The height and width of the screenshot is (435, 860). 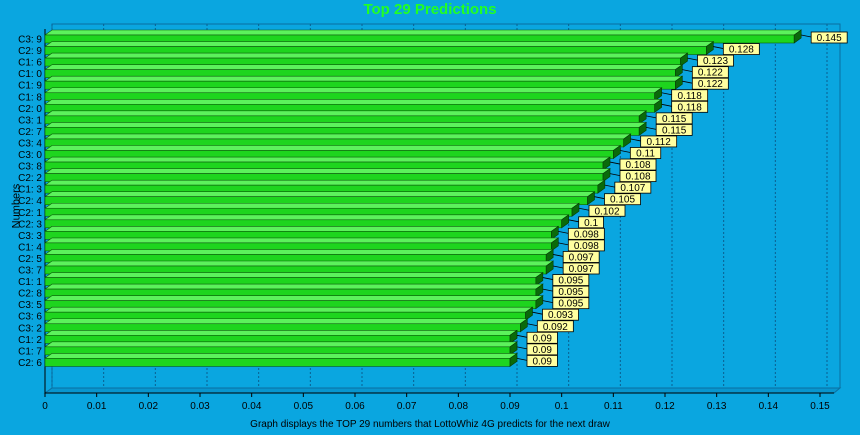 I want to click on data-label: 0.128, so click(x=741, y=50).